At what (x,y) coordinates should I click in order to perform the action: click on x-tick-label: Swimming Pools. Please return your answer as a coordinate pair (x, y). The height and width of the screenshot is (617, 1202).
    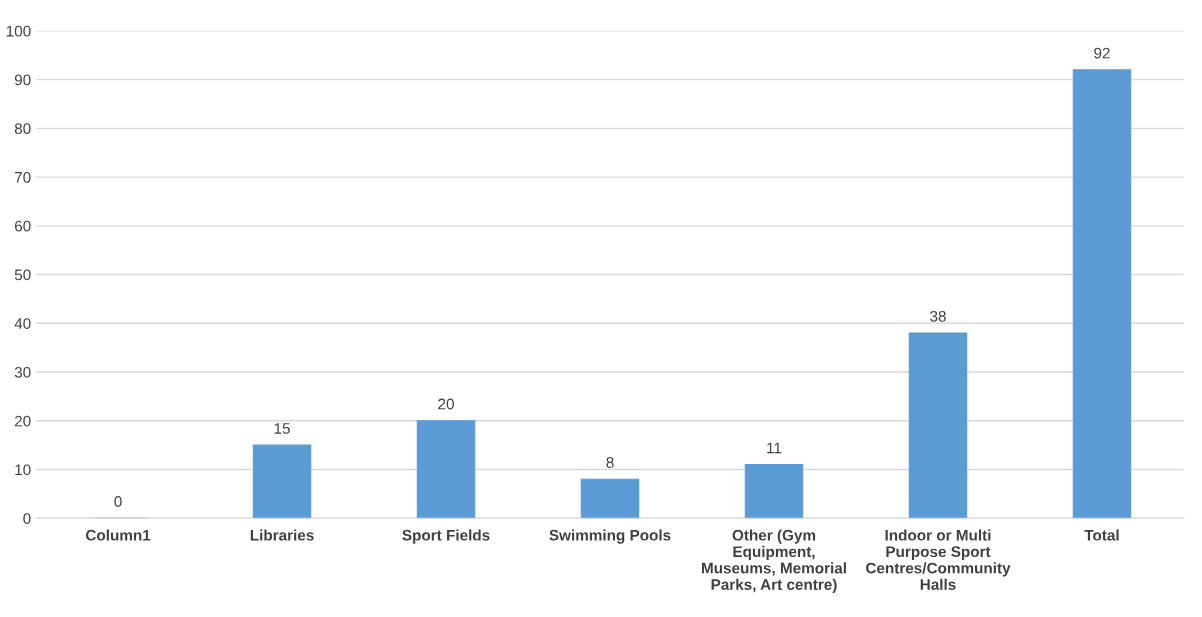
    Looking at the image, I should click on (610, 536).